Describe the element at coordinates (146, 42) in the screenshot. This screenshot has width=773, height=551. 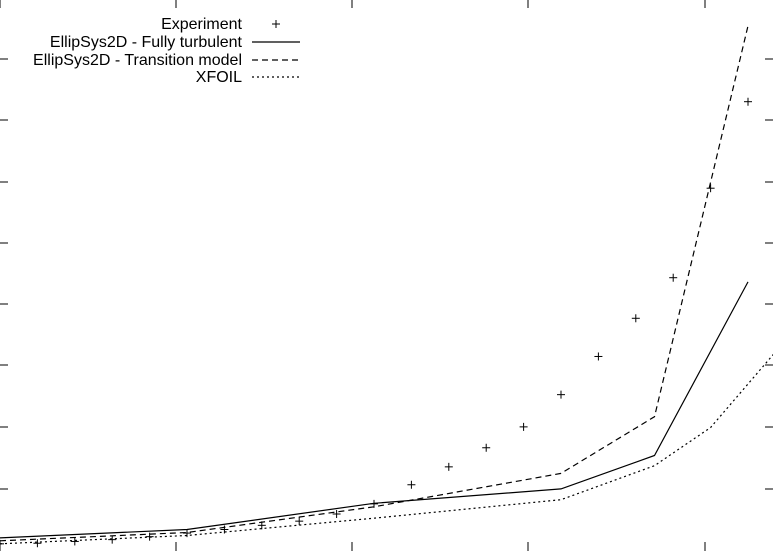
I see `legend-label-1: EllipSys2D - Fully turbulent` at that location.